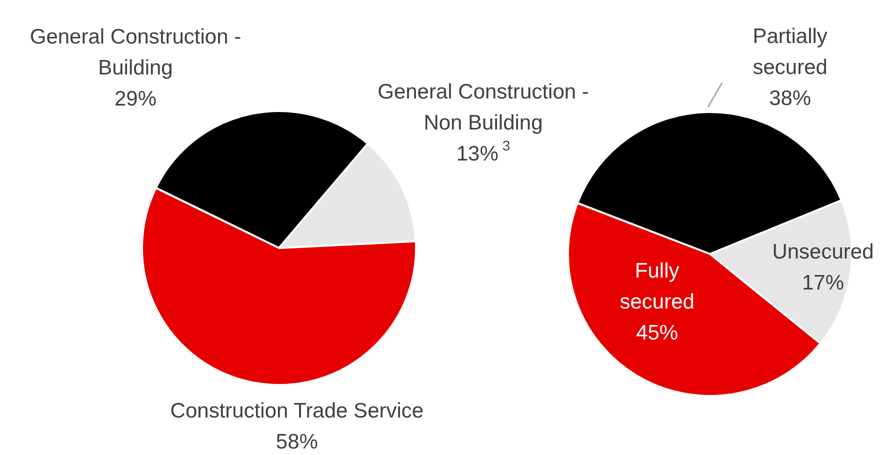 The height and width of the screenshot is (455, 887). What do you see at coordinates (790, 98) in the screenshot?
I see `data-label: 38%` at bounding box center [790, 98].